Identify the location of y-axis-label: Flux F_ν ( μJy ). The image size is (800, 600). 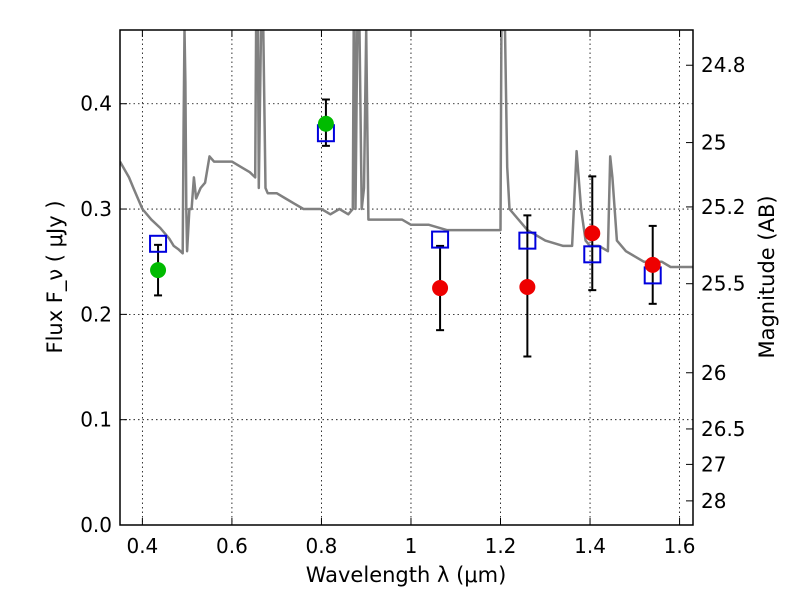
(55, 276).